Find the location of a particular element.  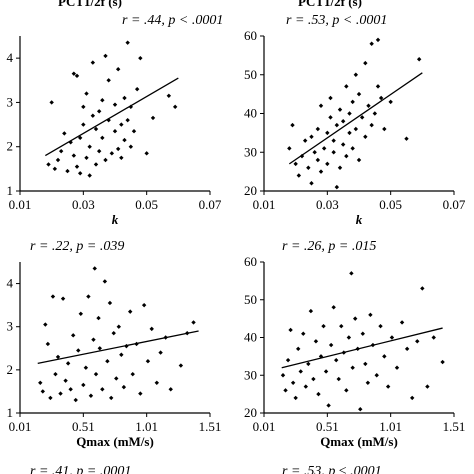

x-axis-label: Qmax (mM/s) is located at coordinates (115, 441).